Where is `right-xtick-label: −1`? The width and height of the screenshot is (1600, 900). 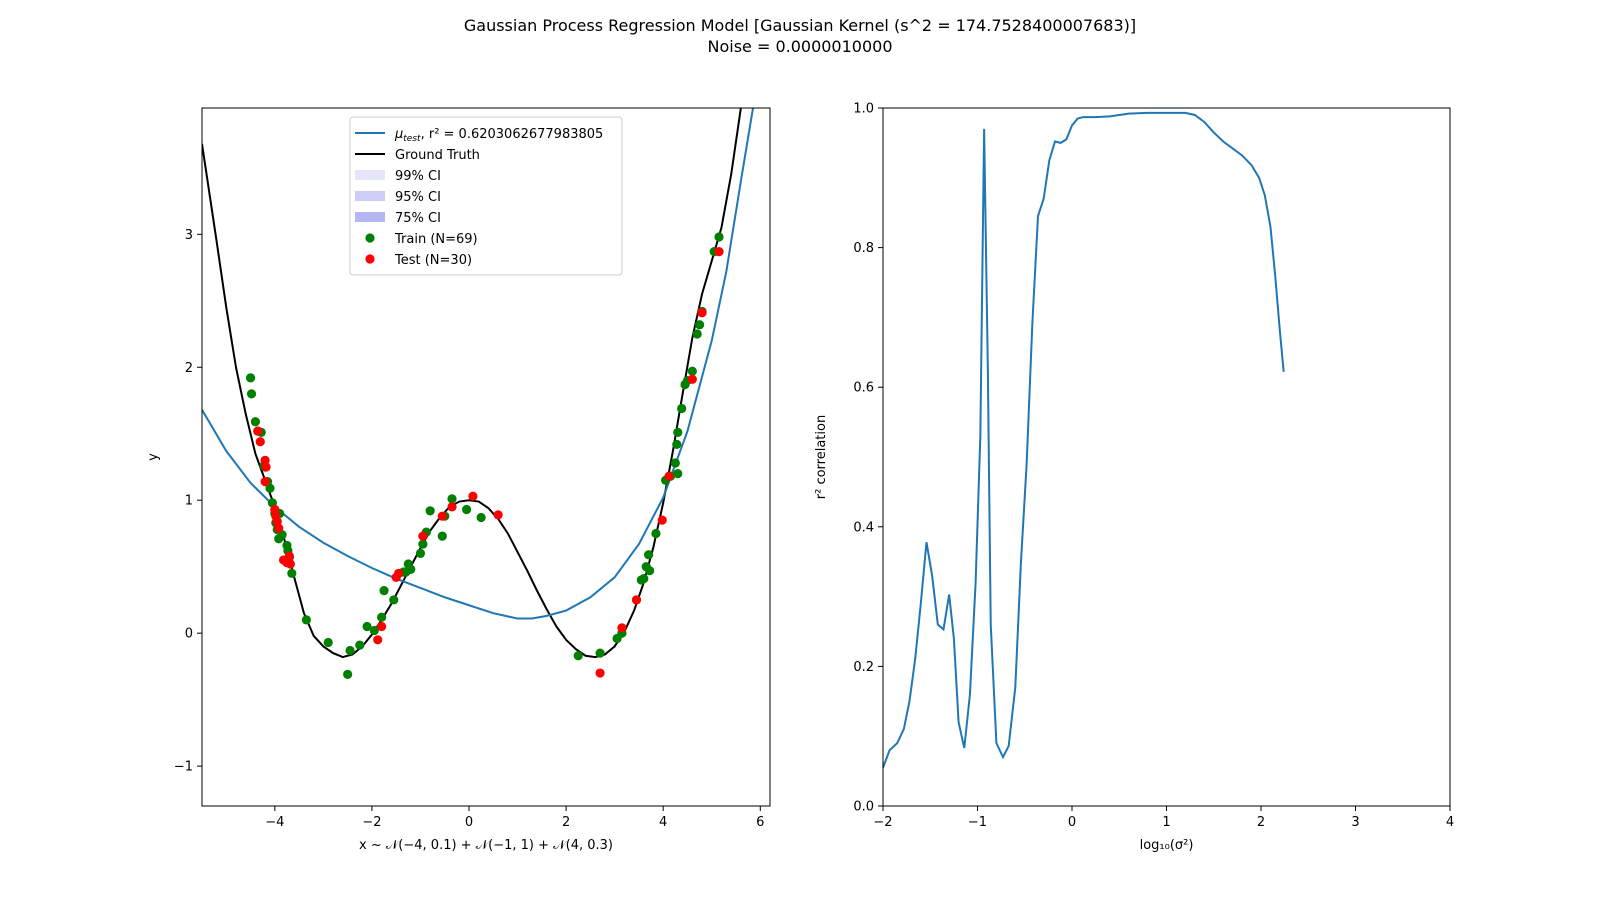
right-xtick-label: −1 is located at coordinates (977, 822).